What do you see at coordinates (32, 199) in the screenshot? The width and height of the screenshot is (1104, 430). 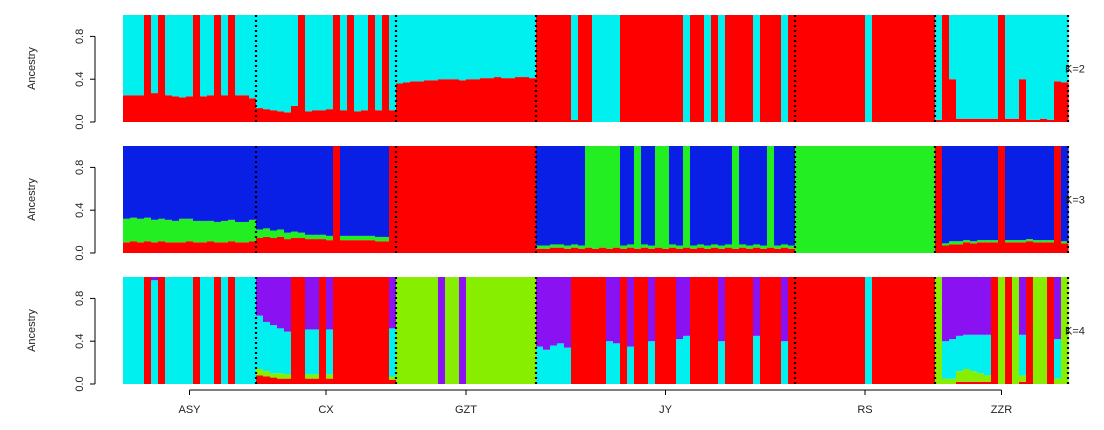 I see `y-axis-title: Ancestry` at bounding box center [32, 199].